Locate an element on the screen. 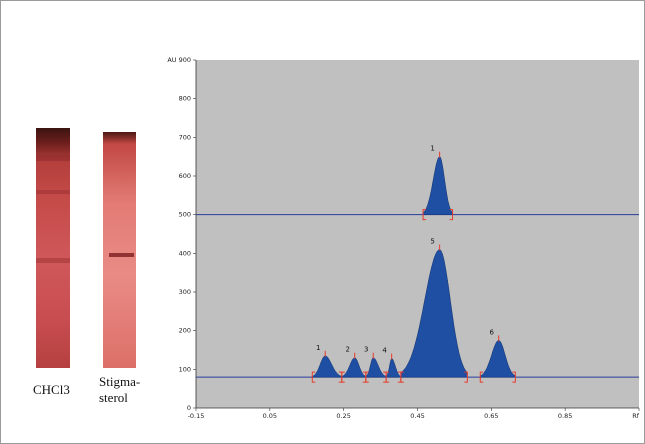 The image size is (645, 444). peak-label: 5 is located at coordinates (432, 241).